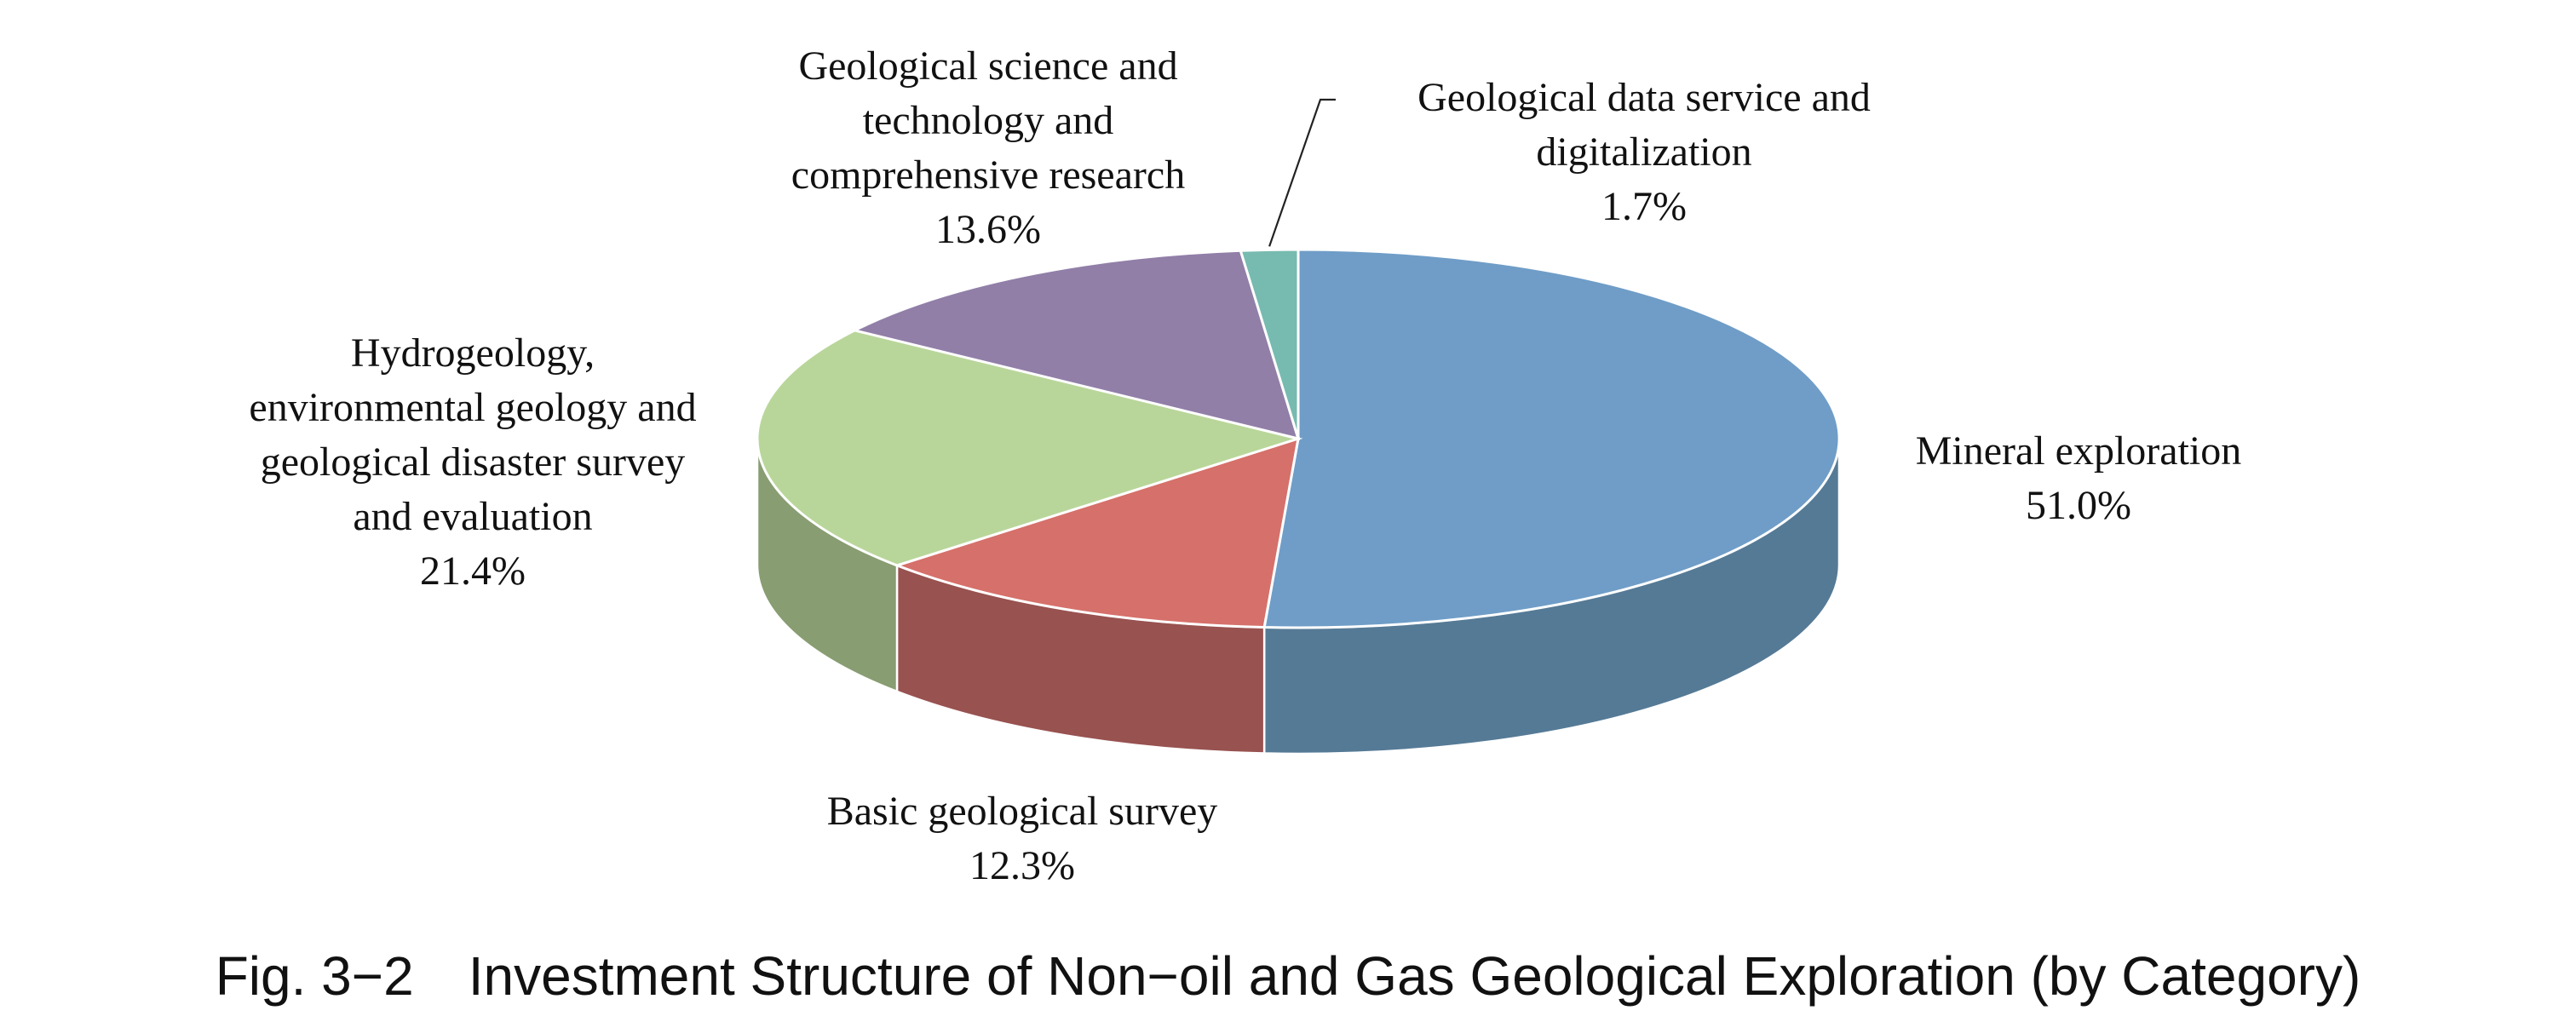 This screenshot has width=2576, height=1022. Describe the element at coordinates (2079, 478) in the screenshot. I see `slice-label-mineral-exploration: Mineral exploration 51.0%` at that location.